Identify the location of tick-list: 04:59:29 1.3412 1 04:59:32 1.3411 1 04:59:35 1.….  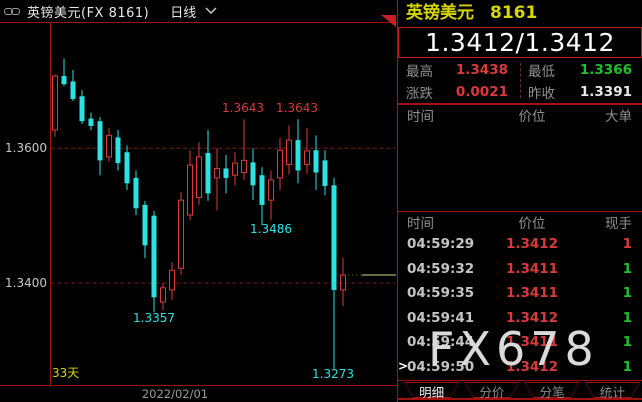
(520, 305).